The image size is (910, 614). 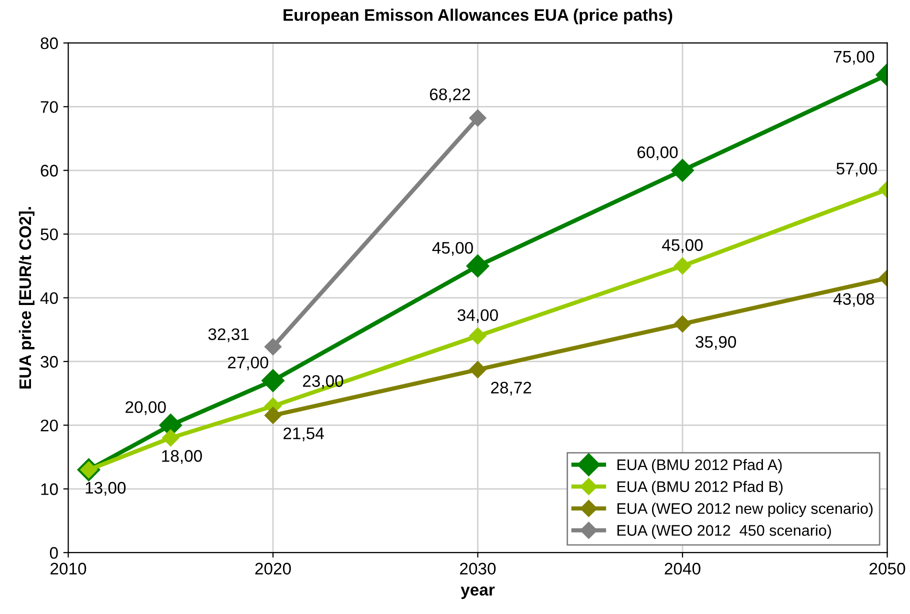 I want to click on legend-label: EUA (BMU 2012 Pfad B), so click(x=700, y=488).